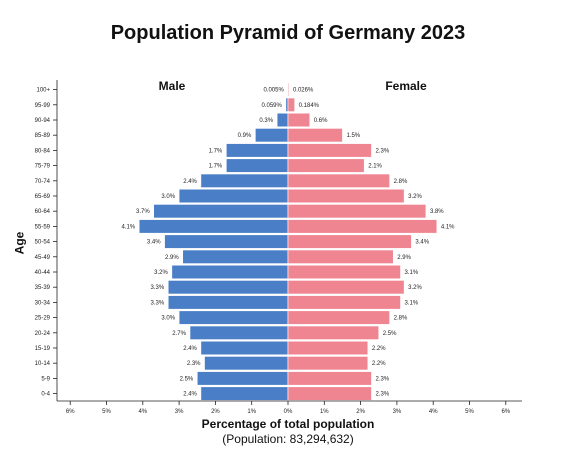 Image resolution: width=576 pixels, height=459 pixels. Describe the element at coordinates (172, 86) in the screenshot. I see `series-label-male: Male` at that location.